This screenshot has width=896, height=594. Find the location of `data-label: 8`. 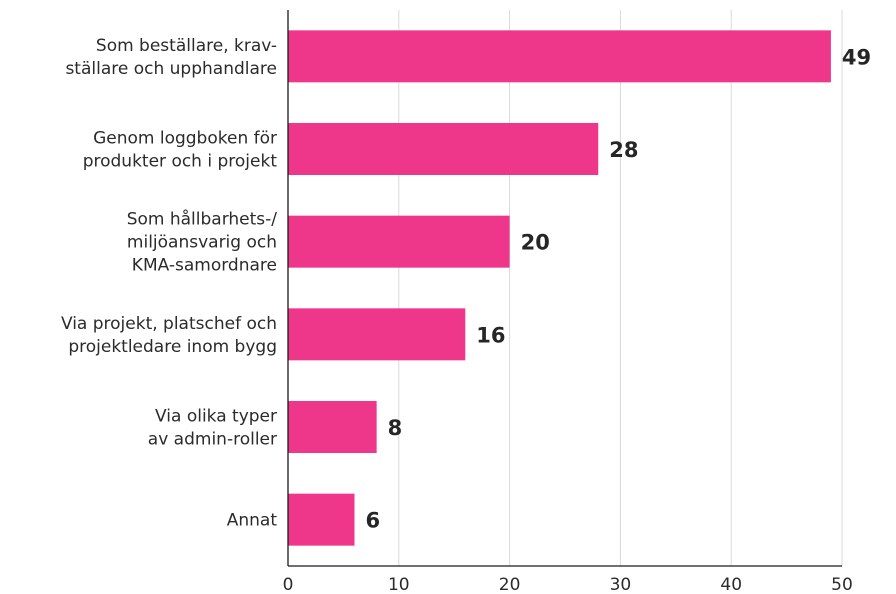

data-label: 8 is located at coordinates (395, 428).